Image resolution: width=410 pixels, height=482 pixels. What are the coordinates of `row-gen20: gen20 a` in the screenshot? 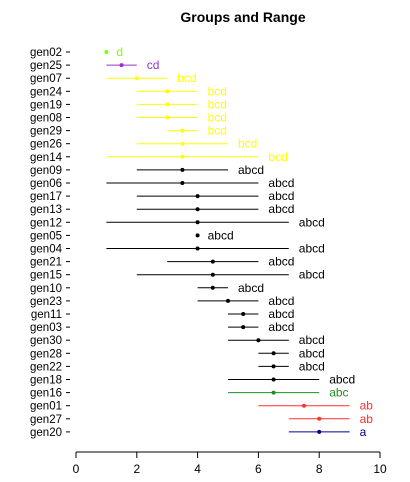 It's located at (198, 432).